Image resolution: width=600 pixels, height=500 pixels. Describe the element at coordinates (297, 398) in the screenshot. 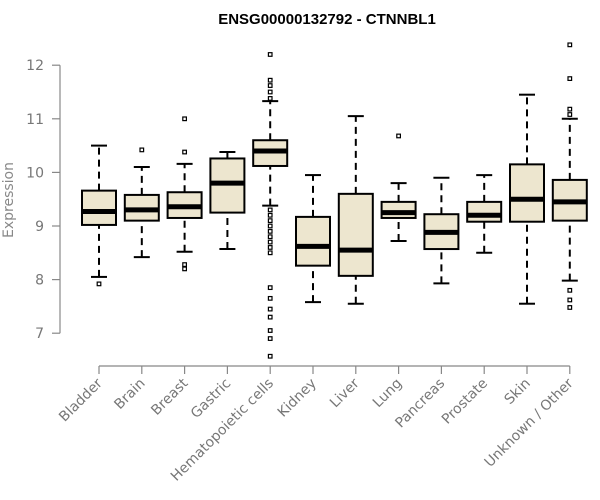

I see `x-tick-label: Kidney` at that location.